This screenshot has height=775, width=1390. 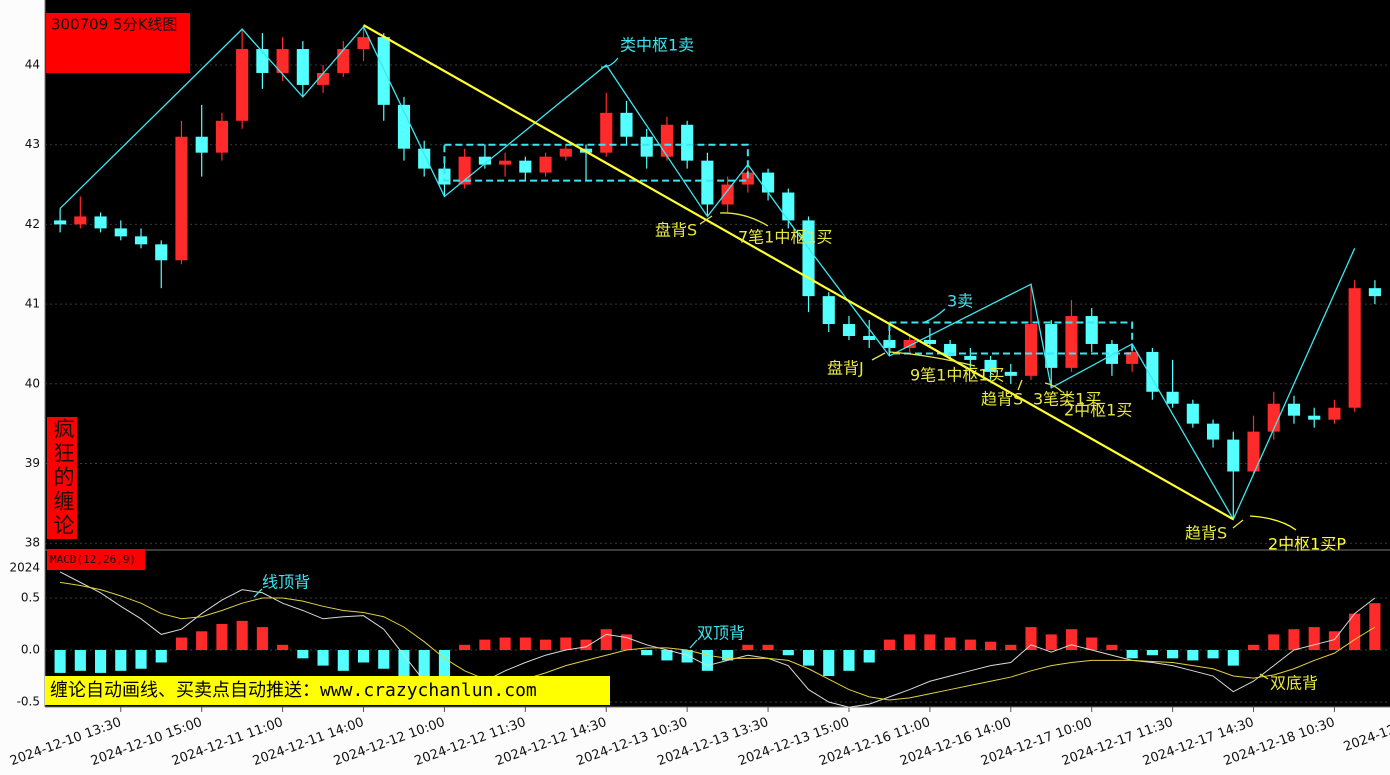 What do you see at coordinates (62, 478) in the screenshot?
I see `watermark-box` at bounding box center [62, 478].